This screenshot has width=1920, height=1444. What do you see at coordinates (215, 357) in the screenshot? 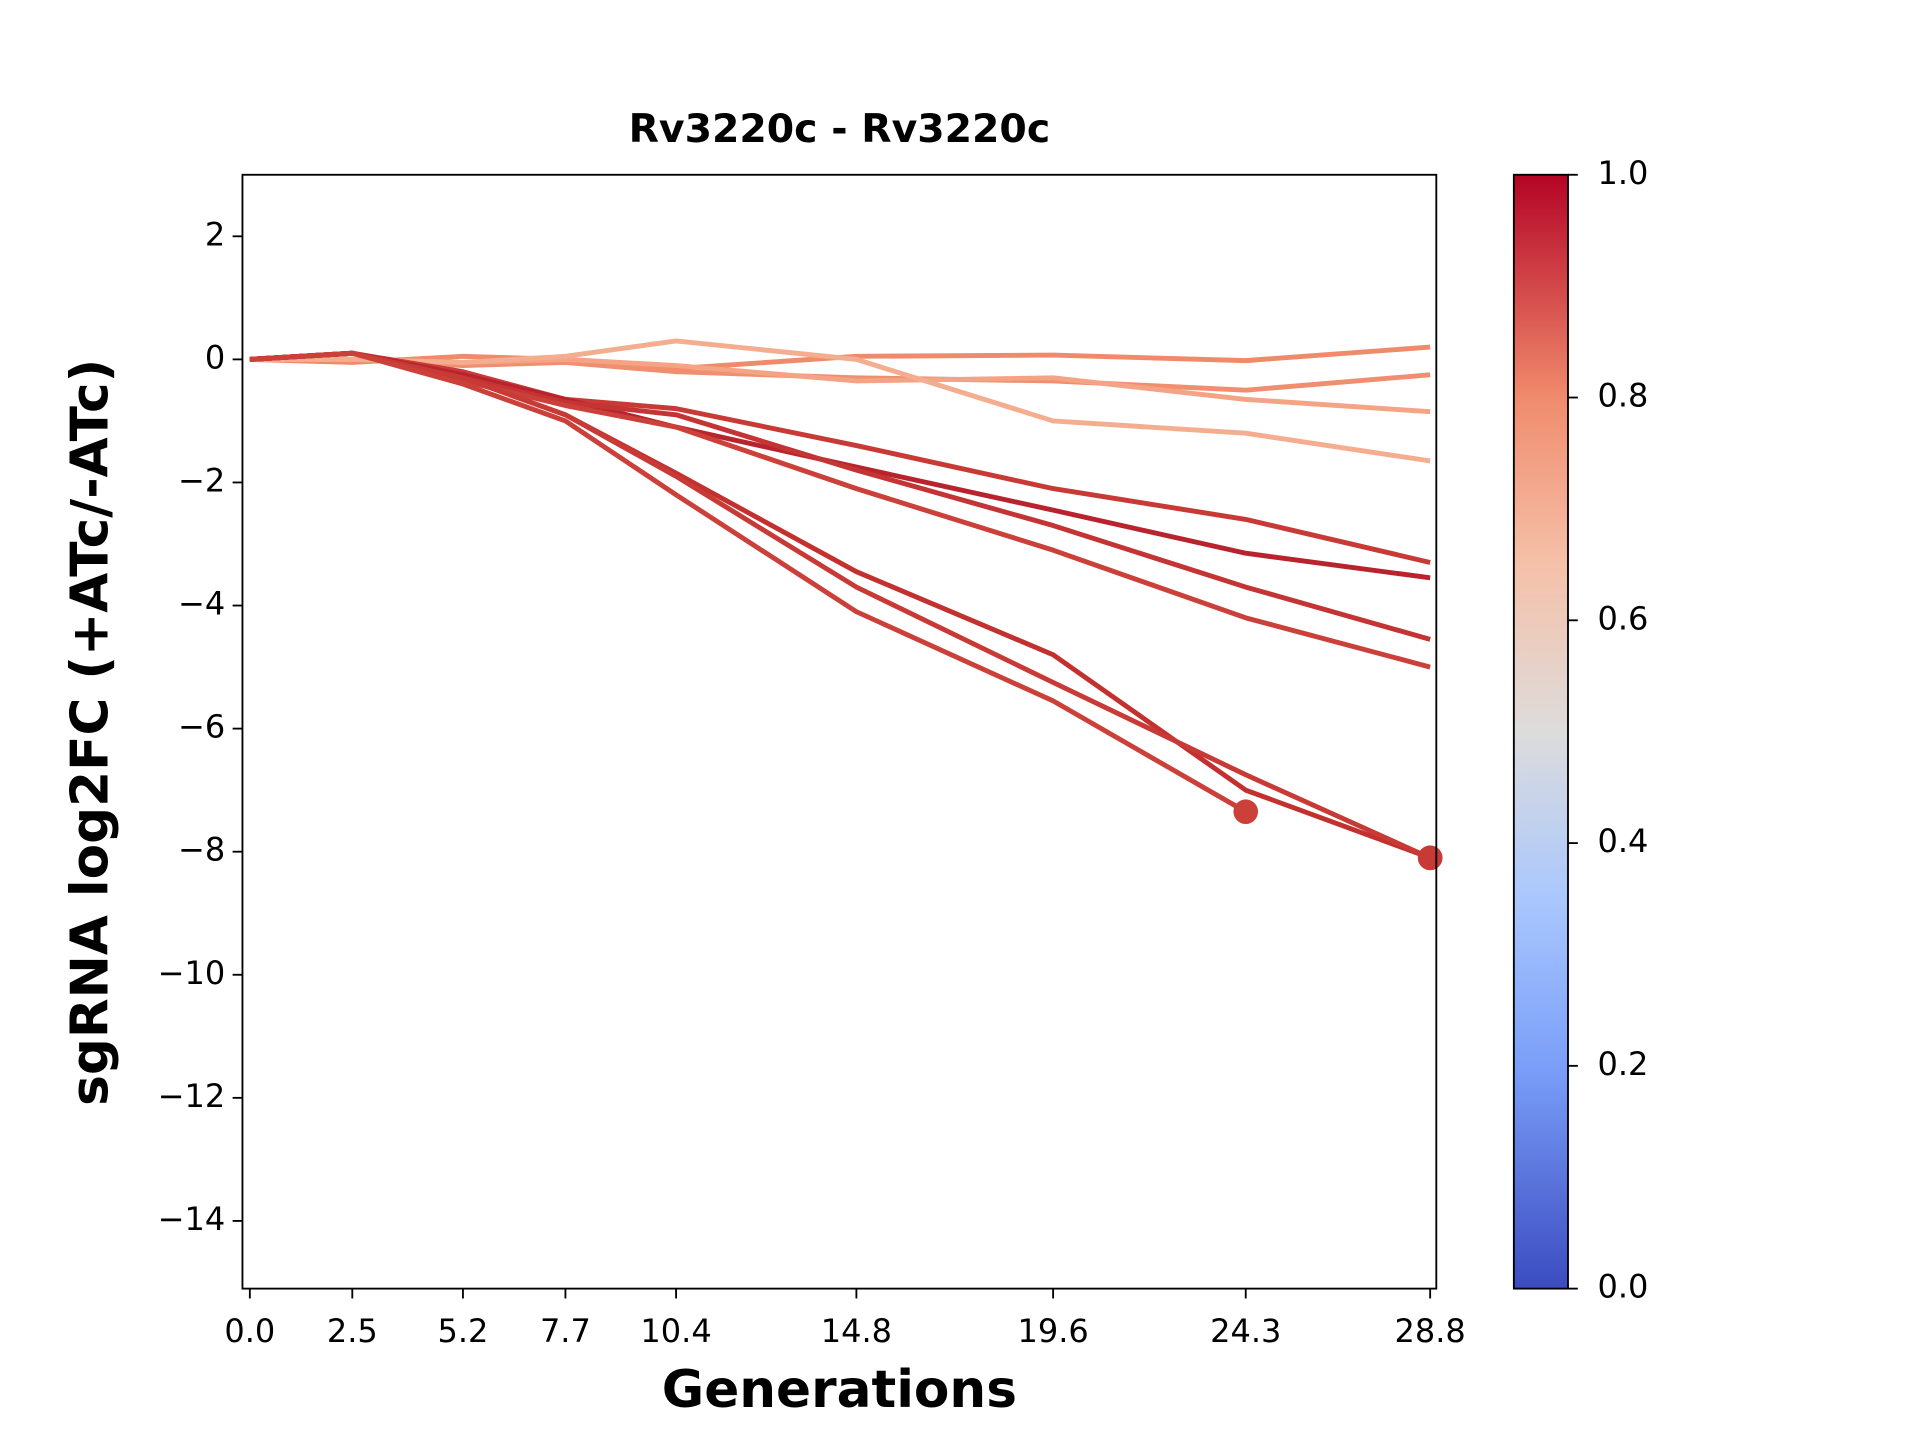
I see `y-tick-label: 0` at bounding box center [215, 357].